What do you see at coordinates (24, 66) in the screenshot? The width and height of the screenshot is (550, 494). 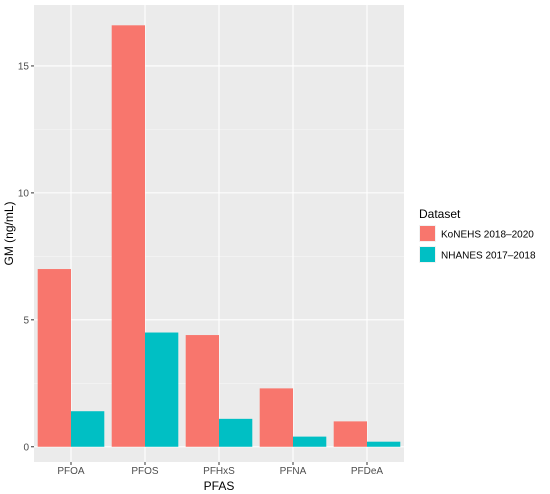 I see `y-tick-label: 15` at bounding box center [24, 66].